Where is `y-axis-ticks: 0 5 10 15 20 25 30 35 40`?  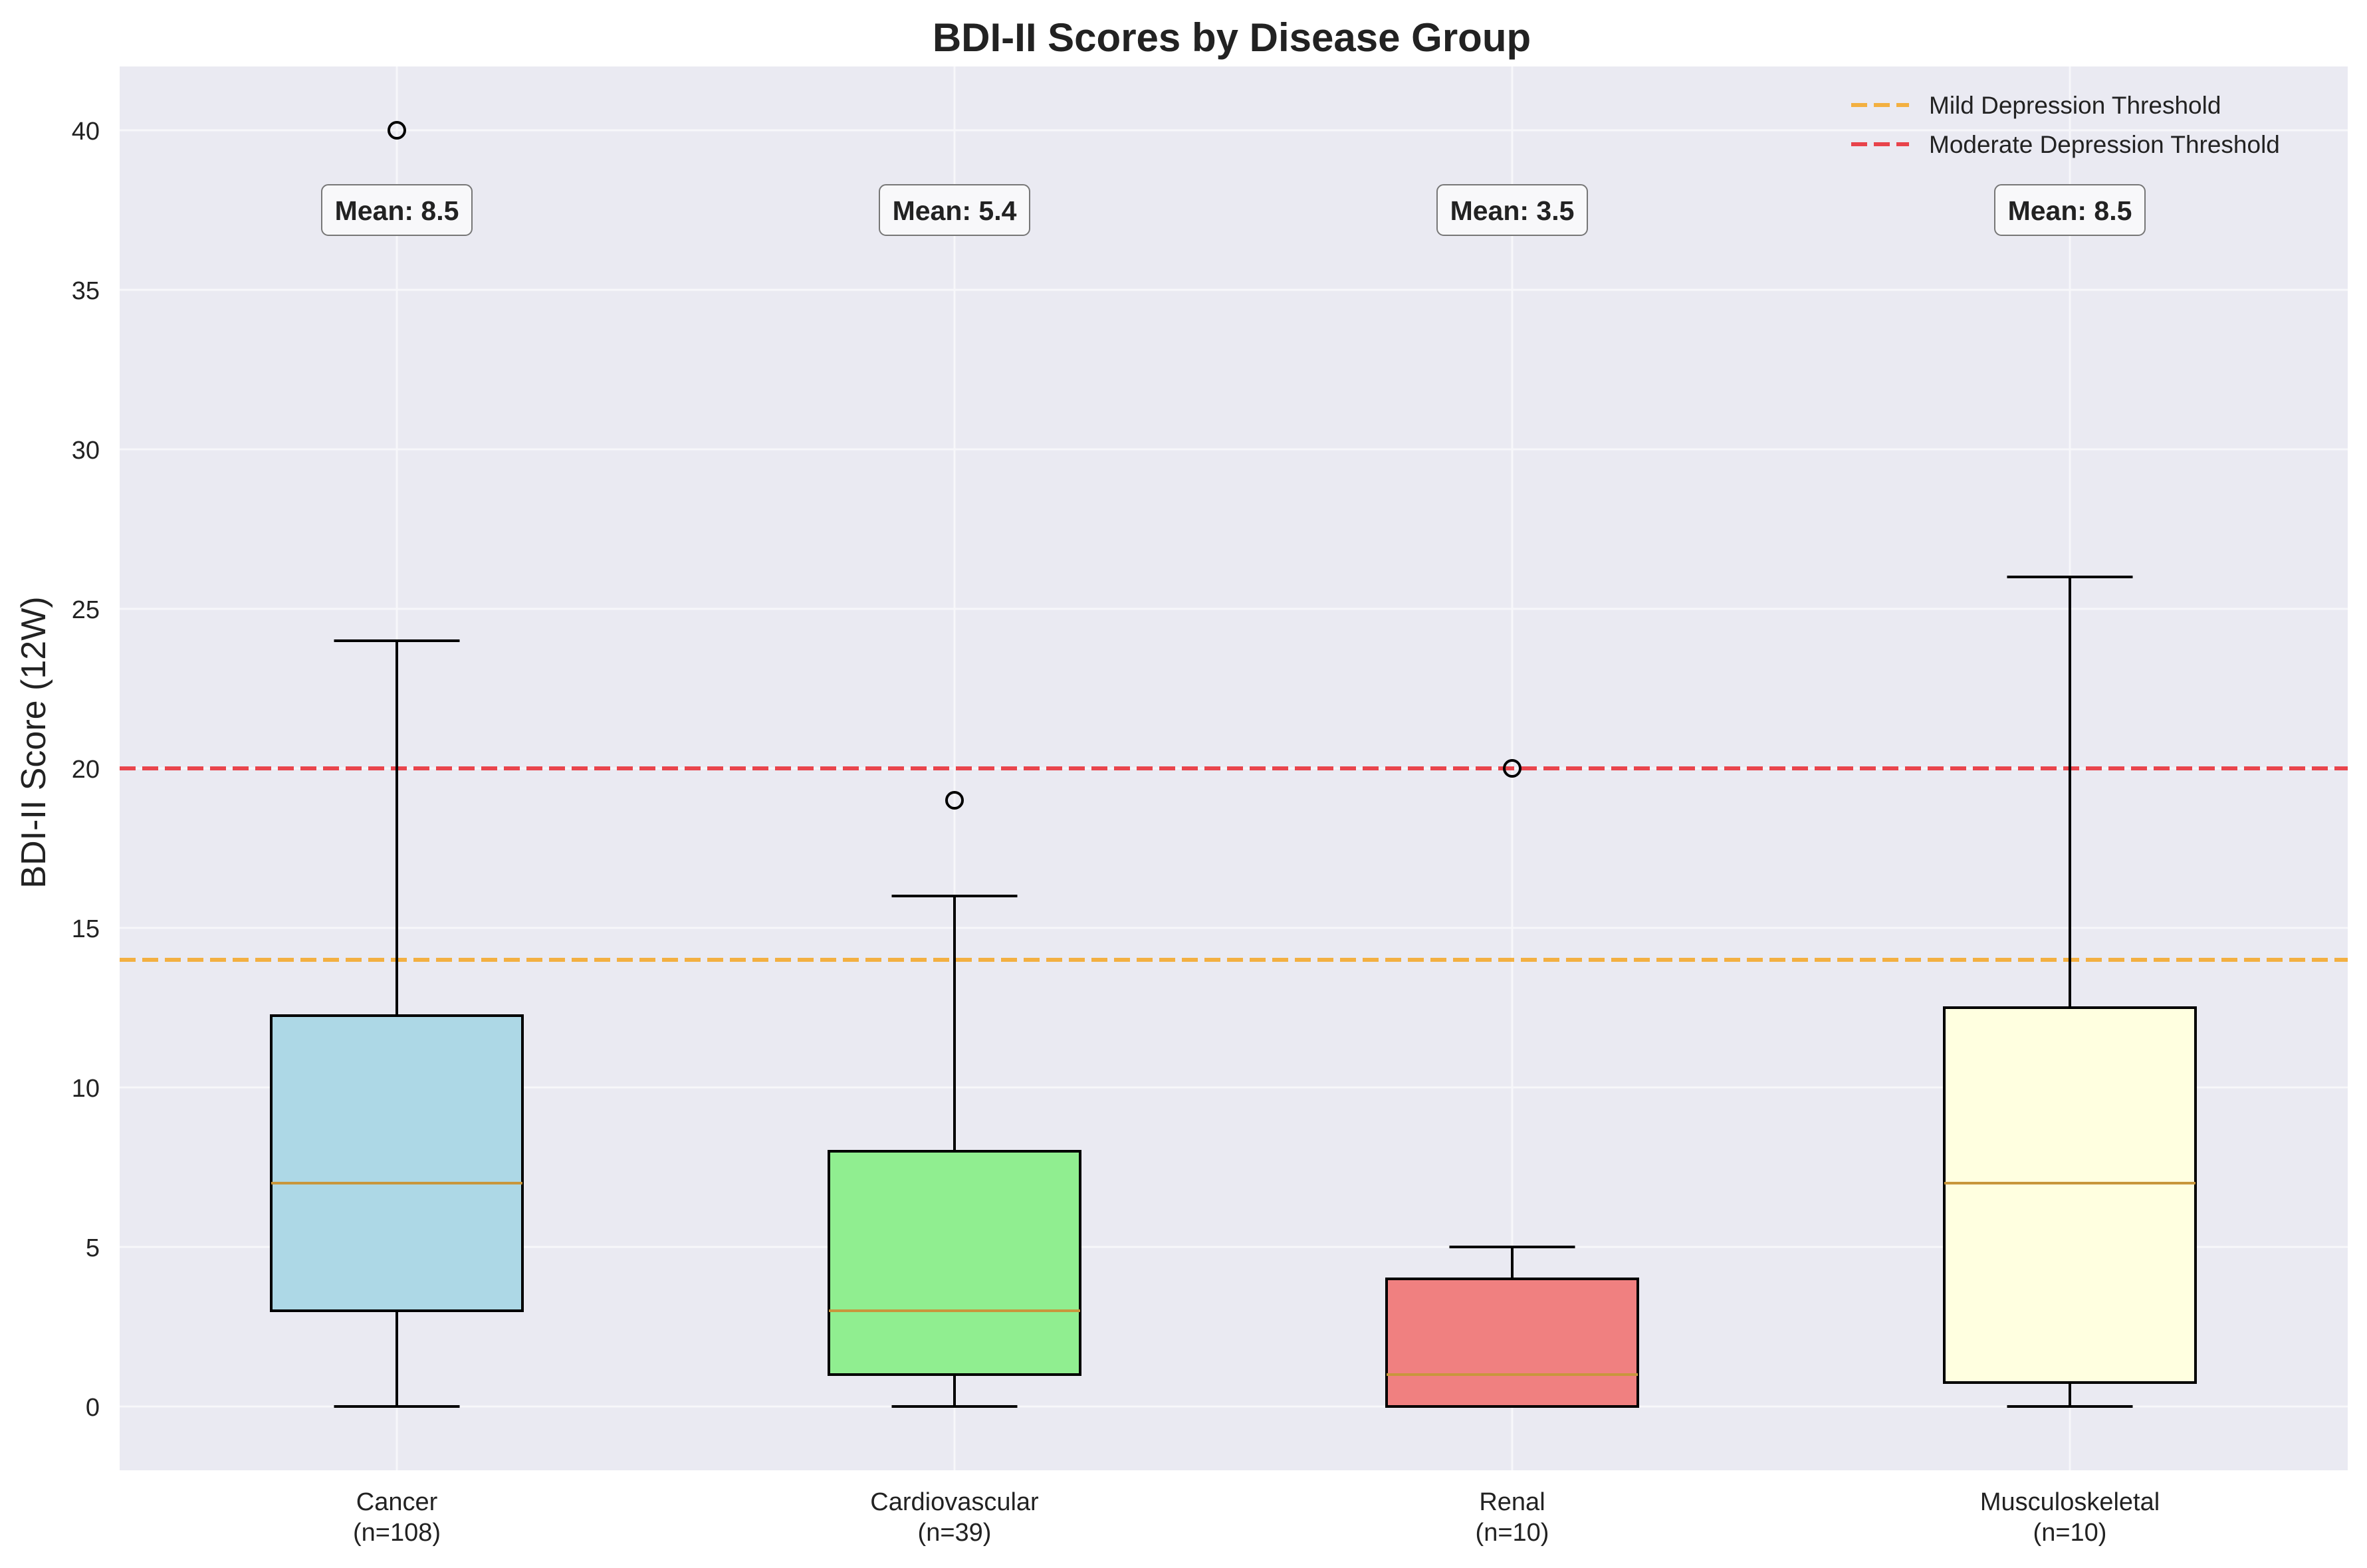
y-axis-ticks: 0 5 10 15 20 25 30 35 40 is located at coordinates (86, 770).